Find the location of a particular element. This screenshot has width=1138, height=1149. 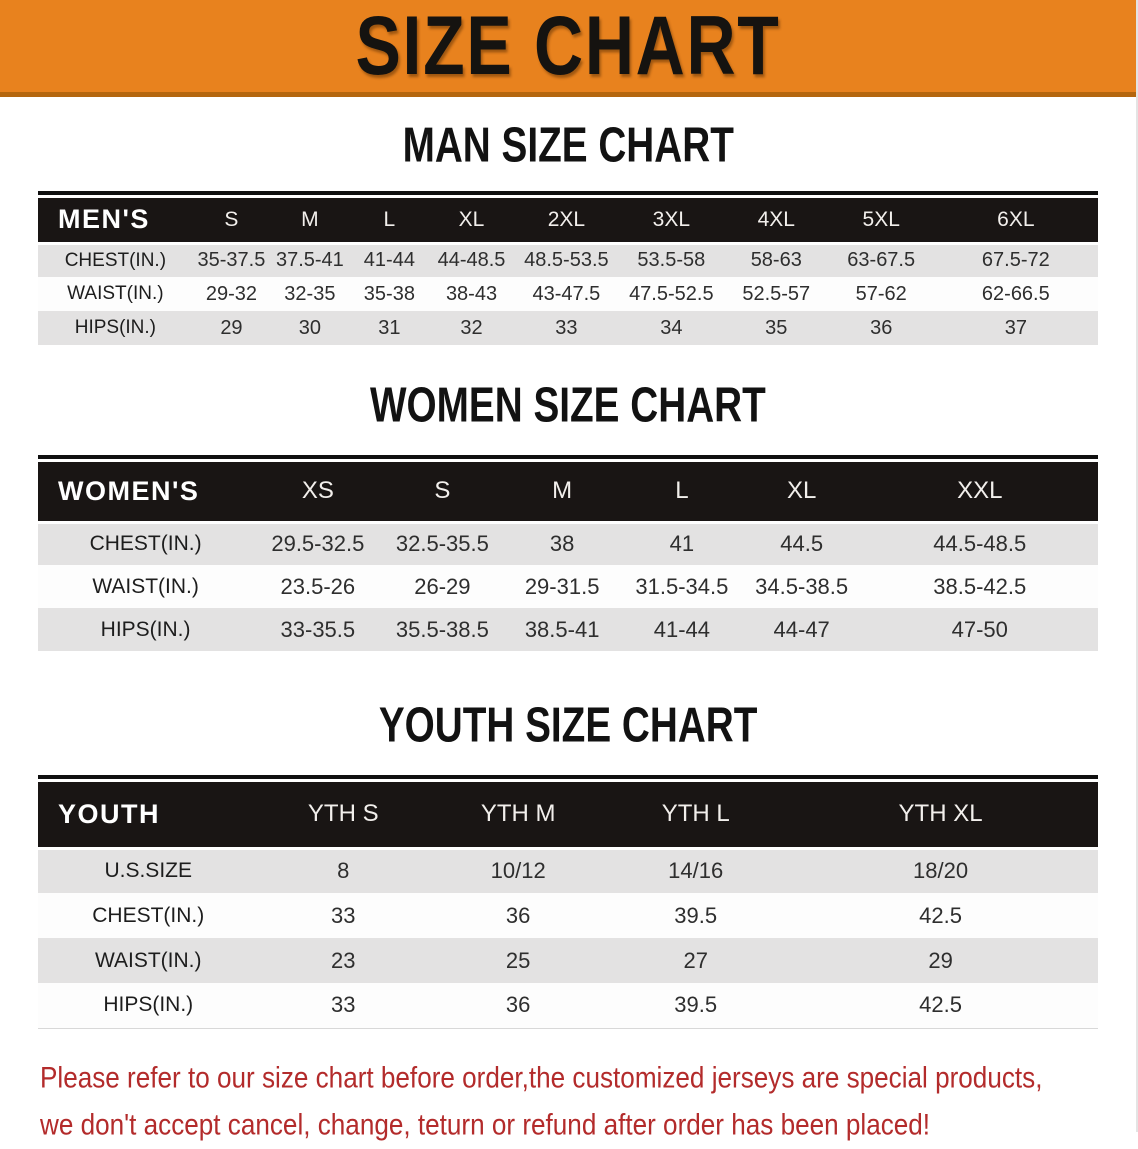

size-value-cell: 32 is located at coordinates (471, 327).